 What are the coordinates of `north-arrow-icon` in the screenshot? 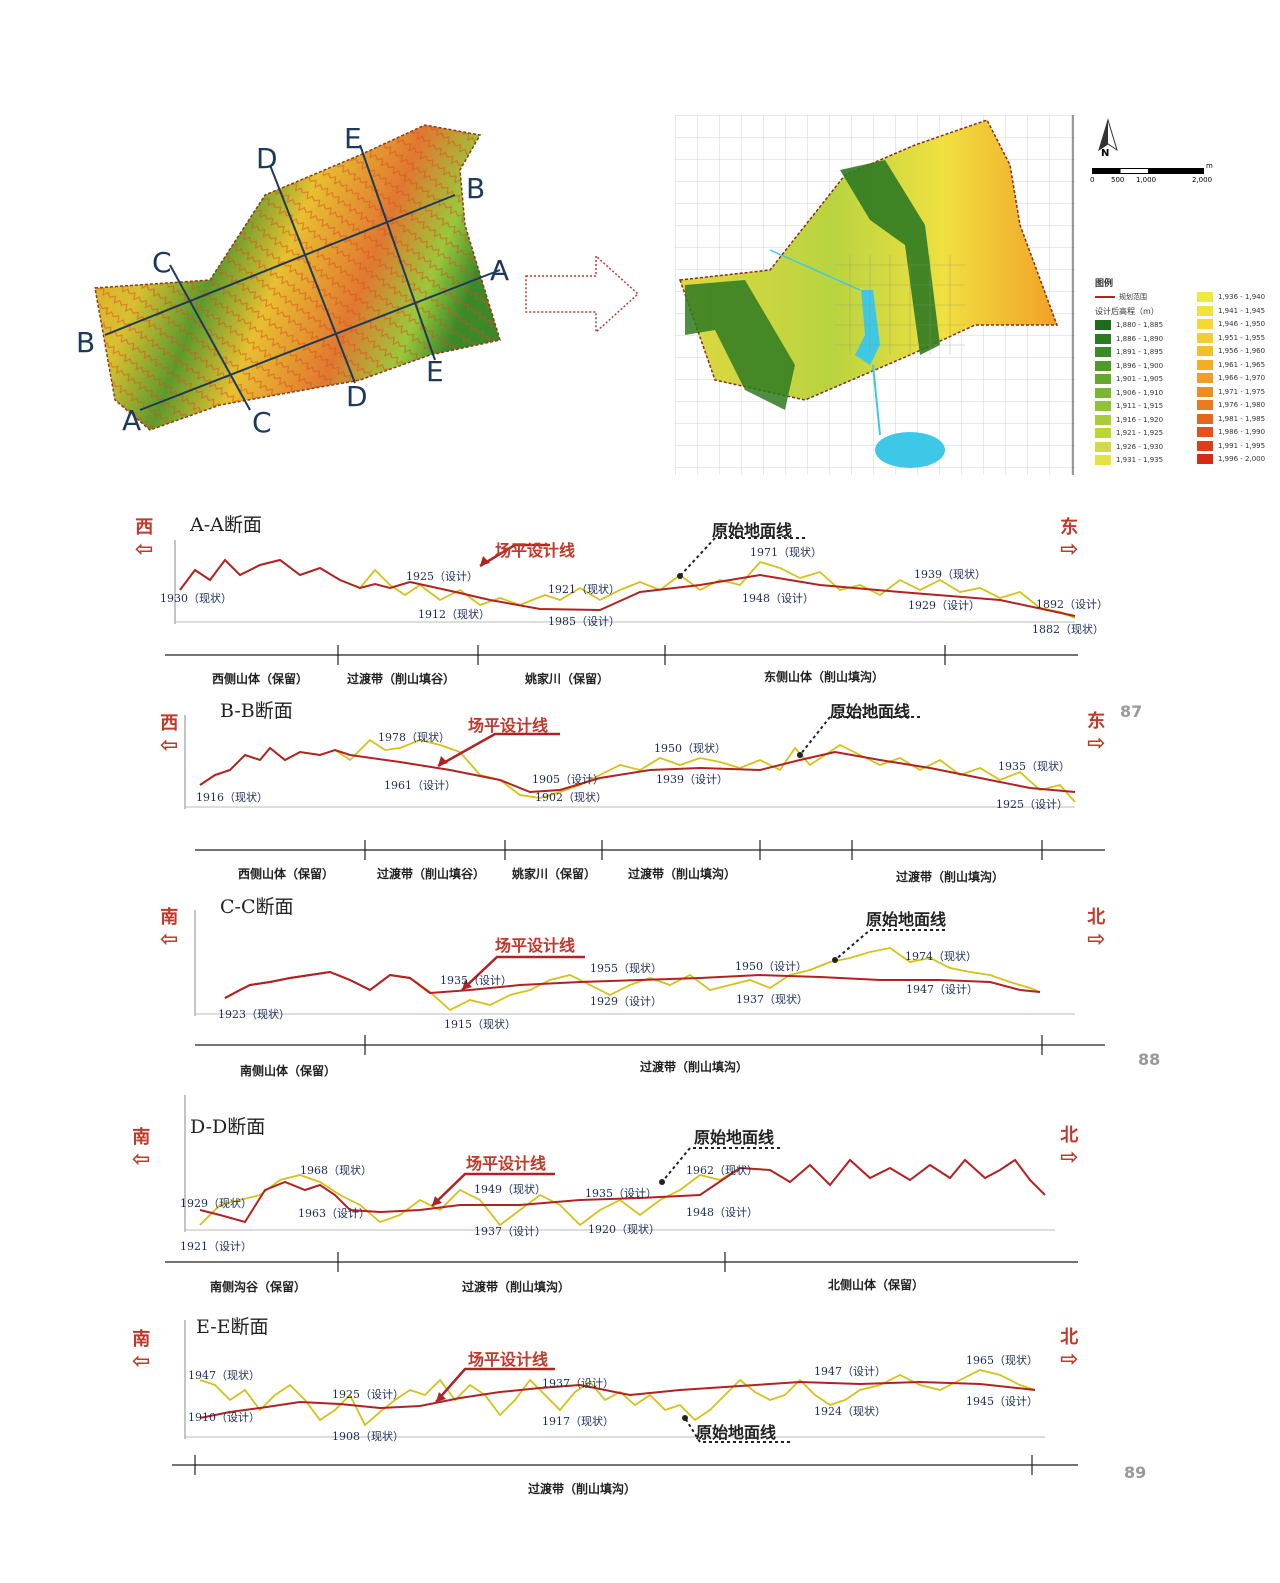 It's located at (1108, 135).